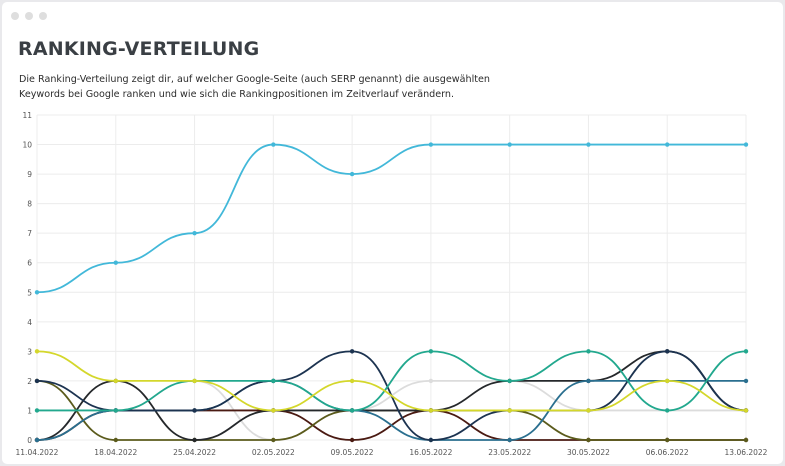  I want to click on series-black-point, so click(194, 440).